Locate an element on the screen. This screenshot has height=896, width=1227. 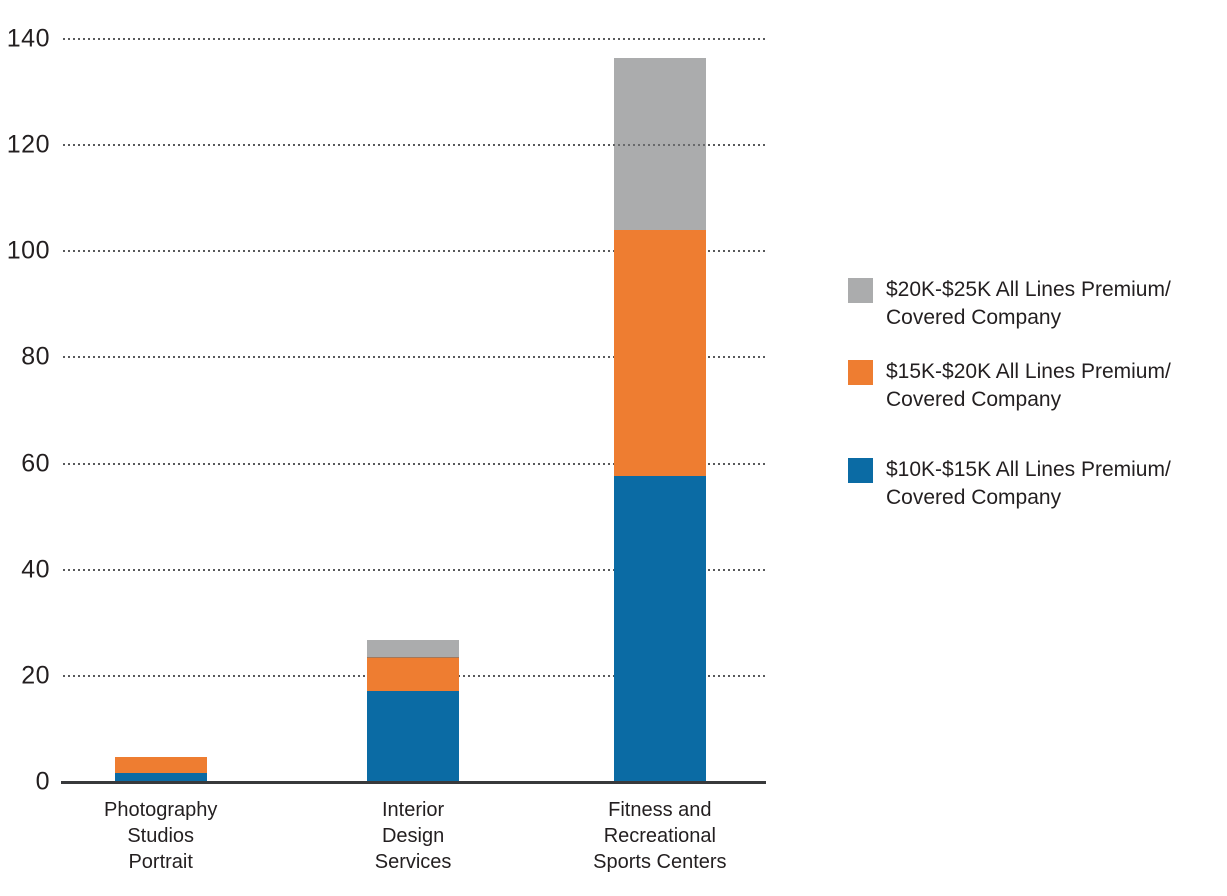
y-axis-tick-label: 0 is located at coordinates (42, 781).